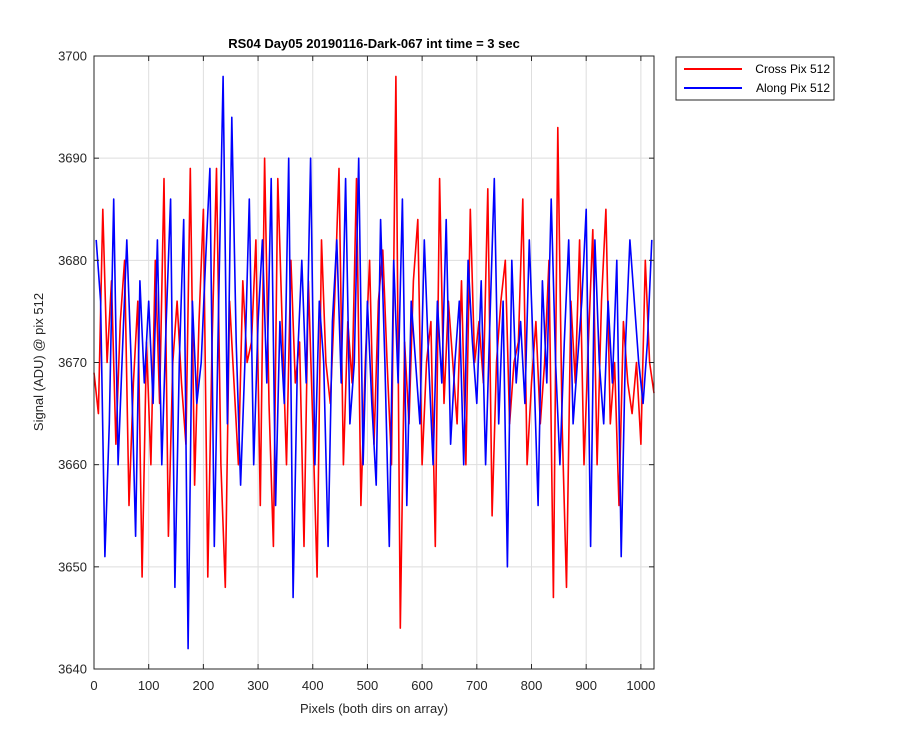 The height and width of the screenshot is (750, 900). I want to click on x-tick-label: 500, so click(368, 685).